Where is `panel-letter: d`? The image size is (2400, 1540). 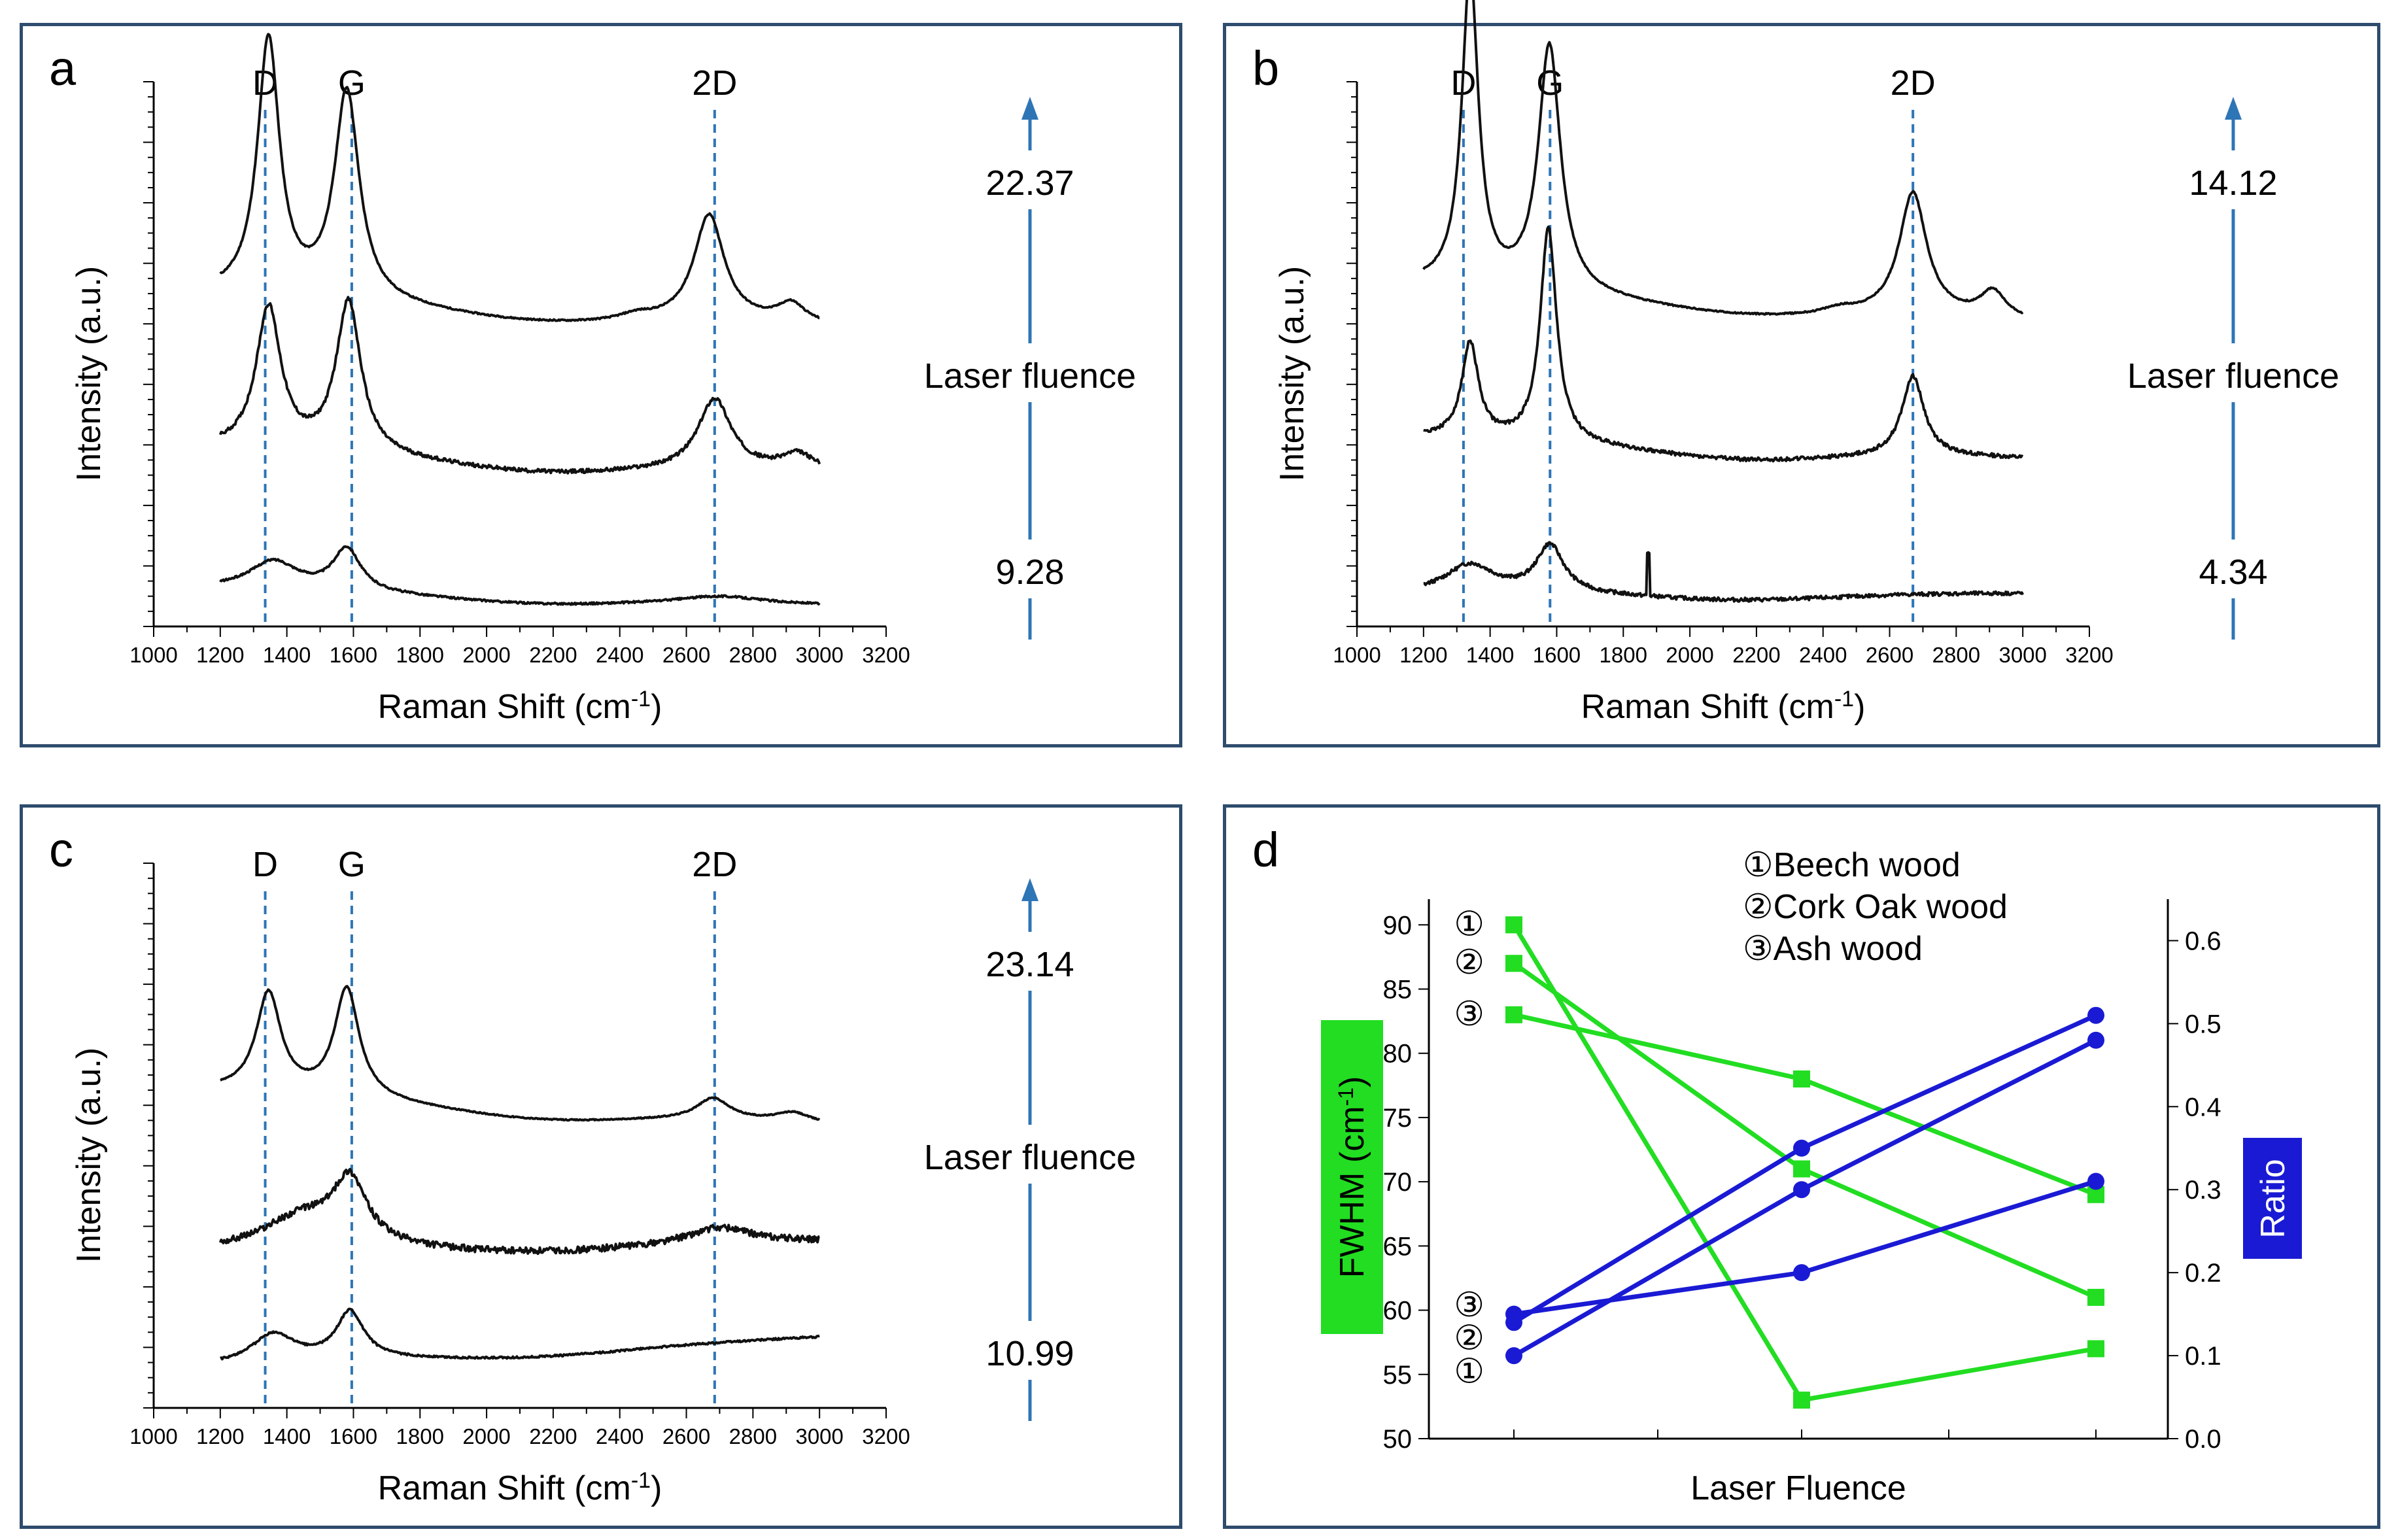 panel-letter: d is located at coordinates (1265, 850).